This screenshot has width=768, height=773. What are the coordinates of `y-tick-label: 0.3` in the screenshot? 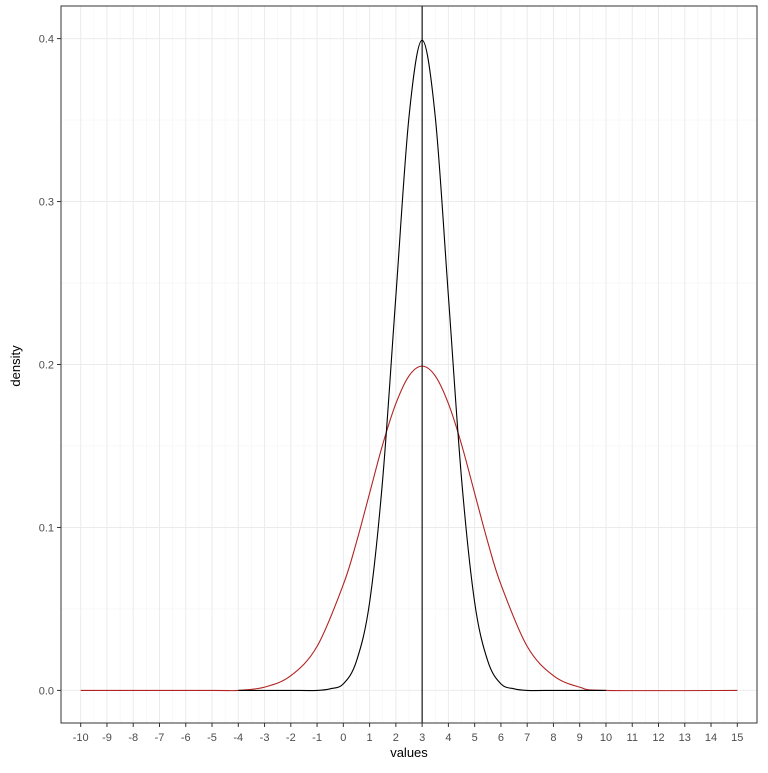 It's located at (46, 203).